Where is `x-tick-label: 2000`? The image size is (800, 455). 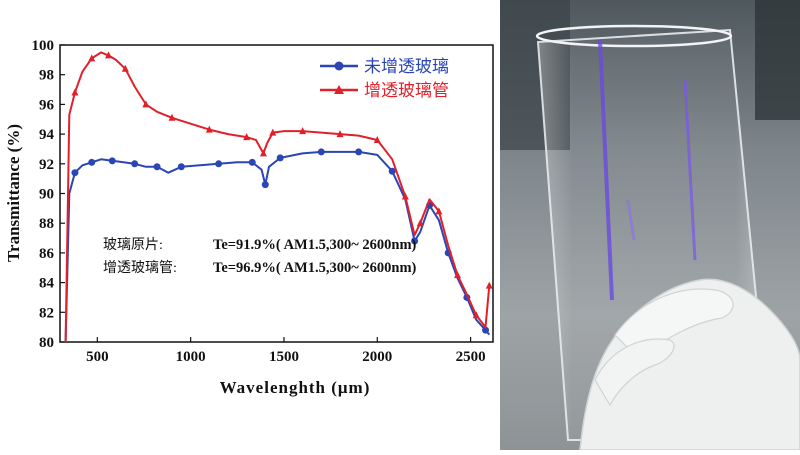 x-tick-label: 2000 is located at coordinates (377, 357).